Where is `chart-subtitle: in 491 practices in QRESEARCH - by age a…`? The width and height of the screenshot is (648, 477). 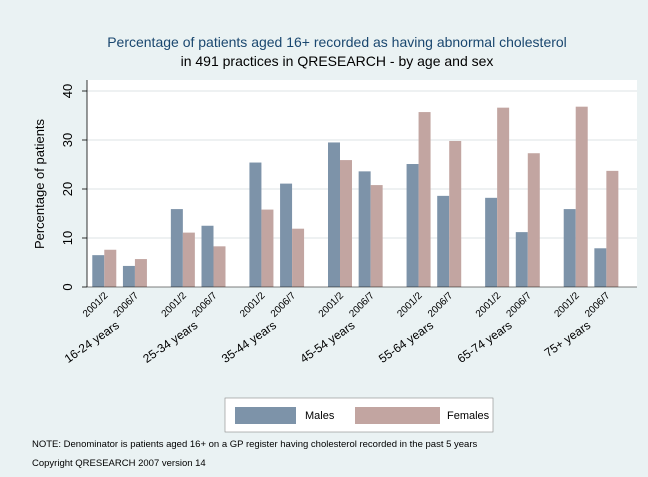 chart-subtitle: in 491 practices in QRESEARCH - by age a… is located at coordinates (337, 61).